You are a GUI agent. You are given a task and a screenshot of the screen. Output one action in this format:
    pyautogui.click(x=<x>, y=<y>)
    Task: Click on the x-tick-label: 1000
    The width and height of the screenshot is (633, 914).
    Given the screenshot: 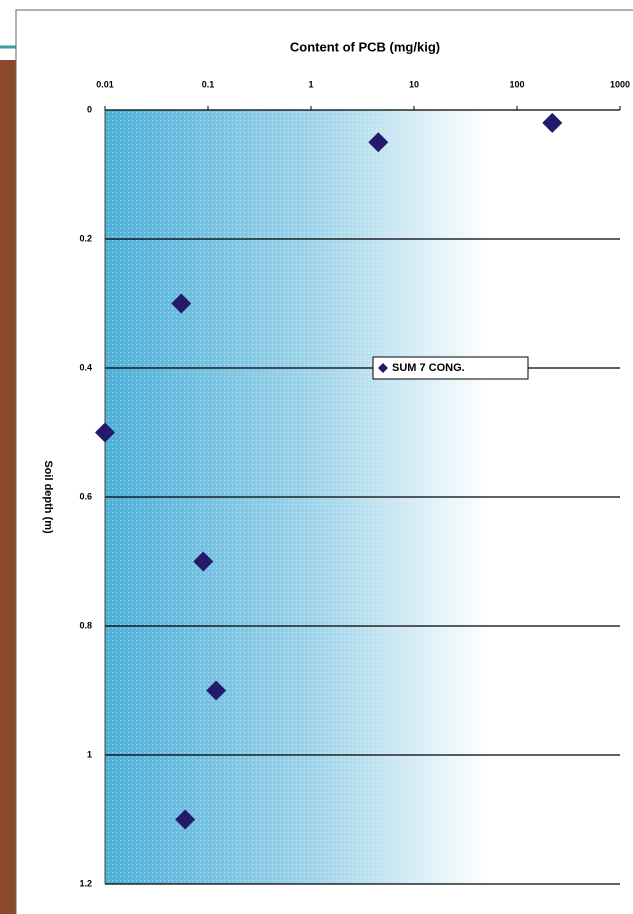 What is the action you would take?
    pyautogui.click(x=620, y=84)
    